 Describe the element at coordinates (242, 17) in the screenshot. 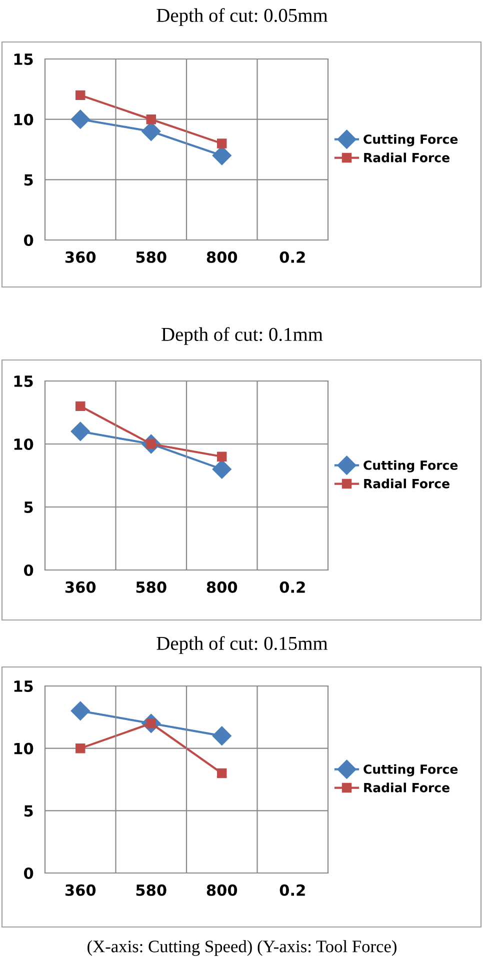

I see `chart-title: Depth of cut: 0.05mm` at that location.